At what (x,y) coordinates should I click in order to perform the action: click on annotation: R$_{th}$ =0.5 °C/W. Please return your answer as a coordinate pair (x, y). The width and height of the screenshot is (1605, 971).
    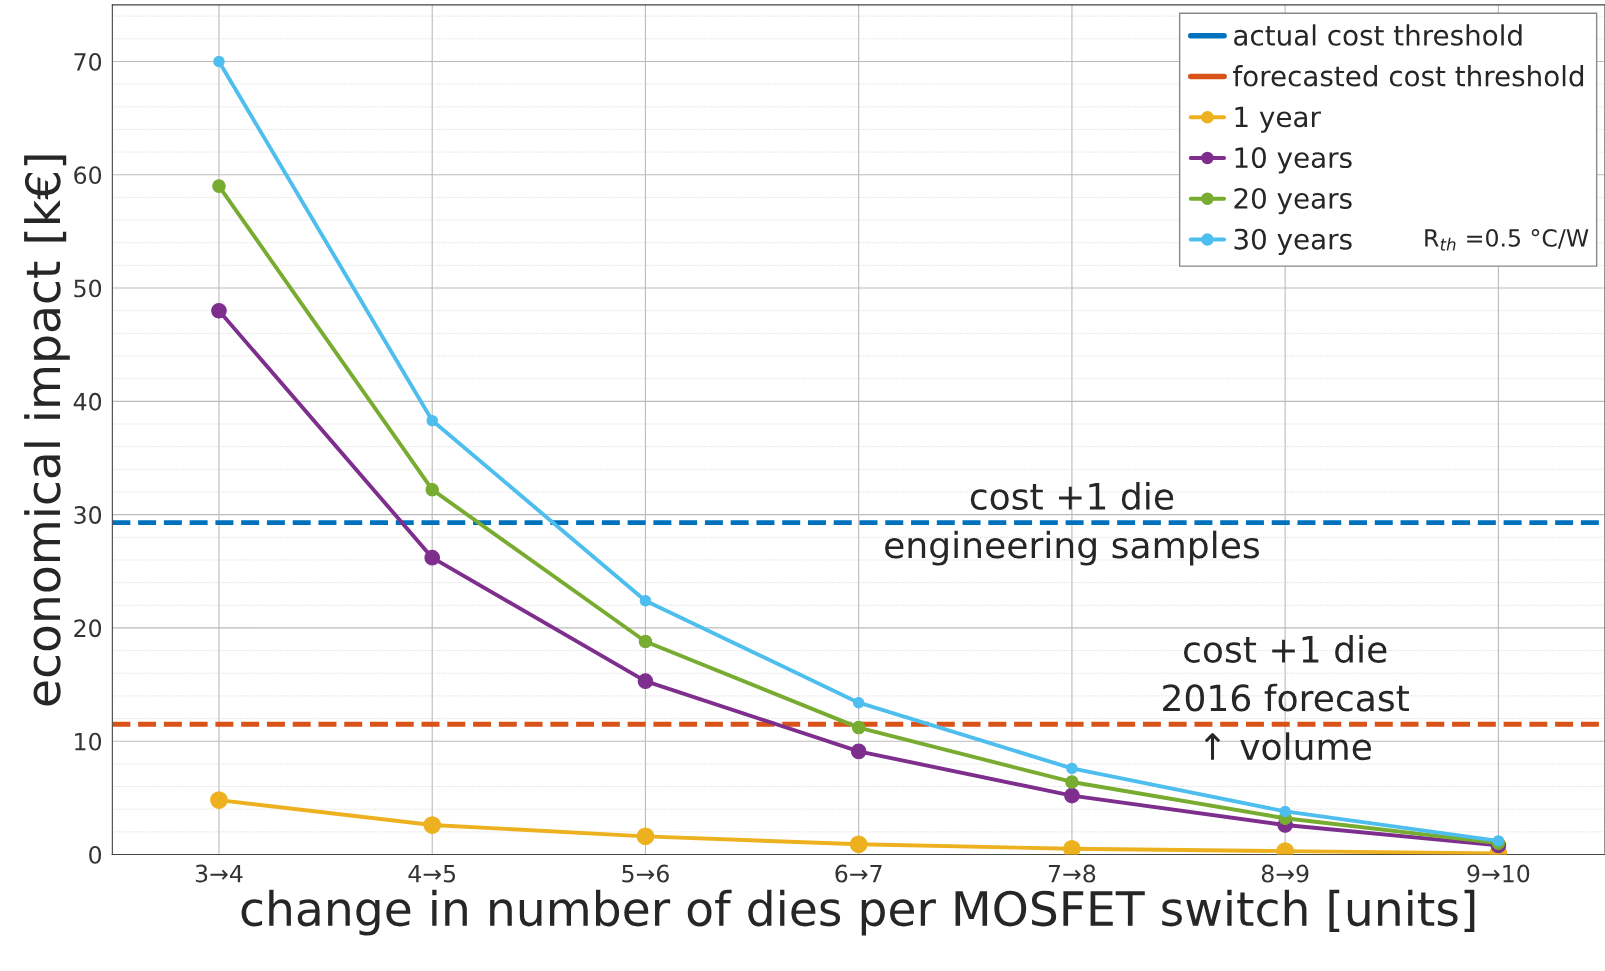
    Looking at the image, I should click on (1507, 240).